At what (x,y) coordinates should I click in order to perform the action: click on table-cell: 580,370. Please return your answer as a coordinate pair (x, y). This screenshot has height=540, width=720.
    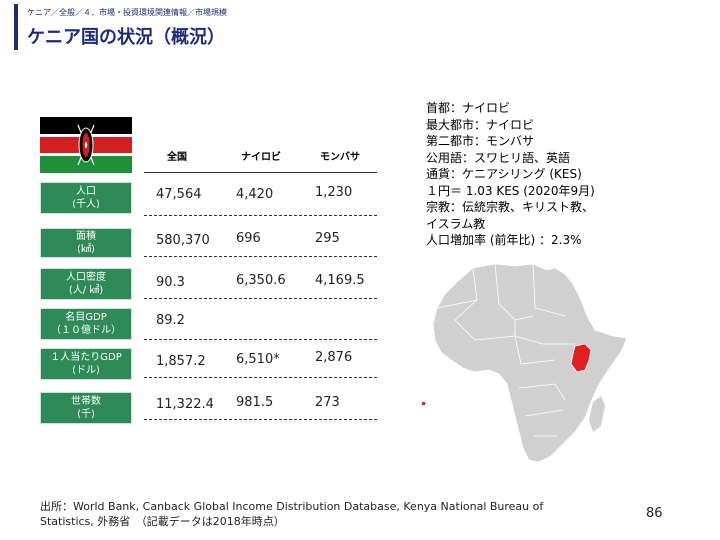
    Looking at the image, I should click on (183, 240).